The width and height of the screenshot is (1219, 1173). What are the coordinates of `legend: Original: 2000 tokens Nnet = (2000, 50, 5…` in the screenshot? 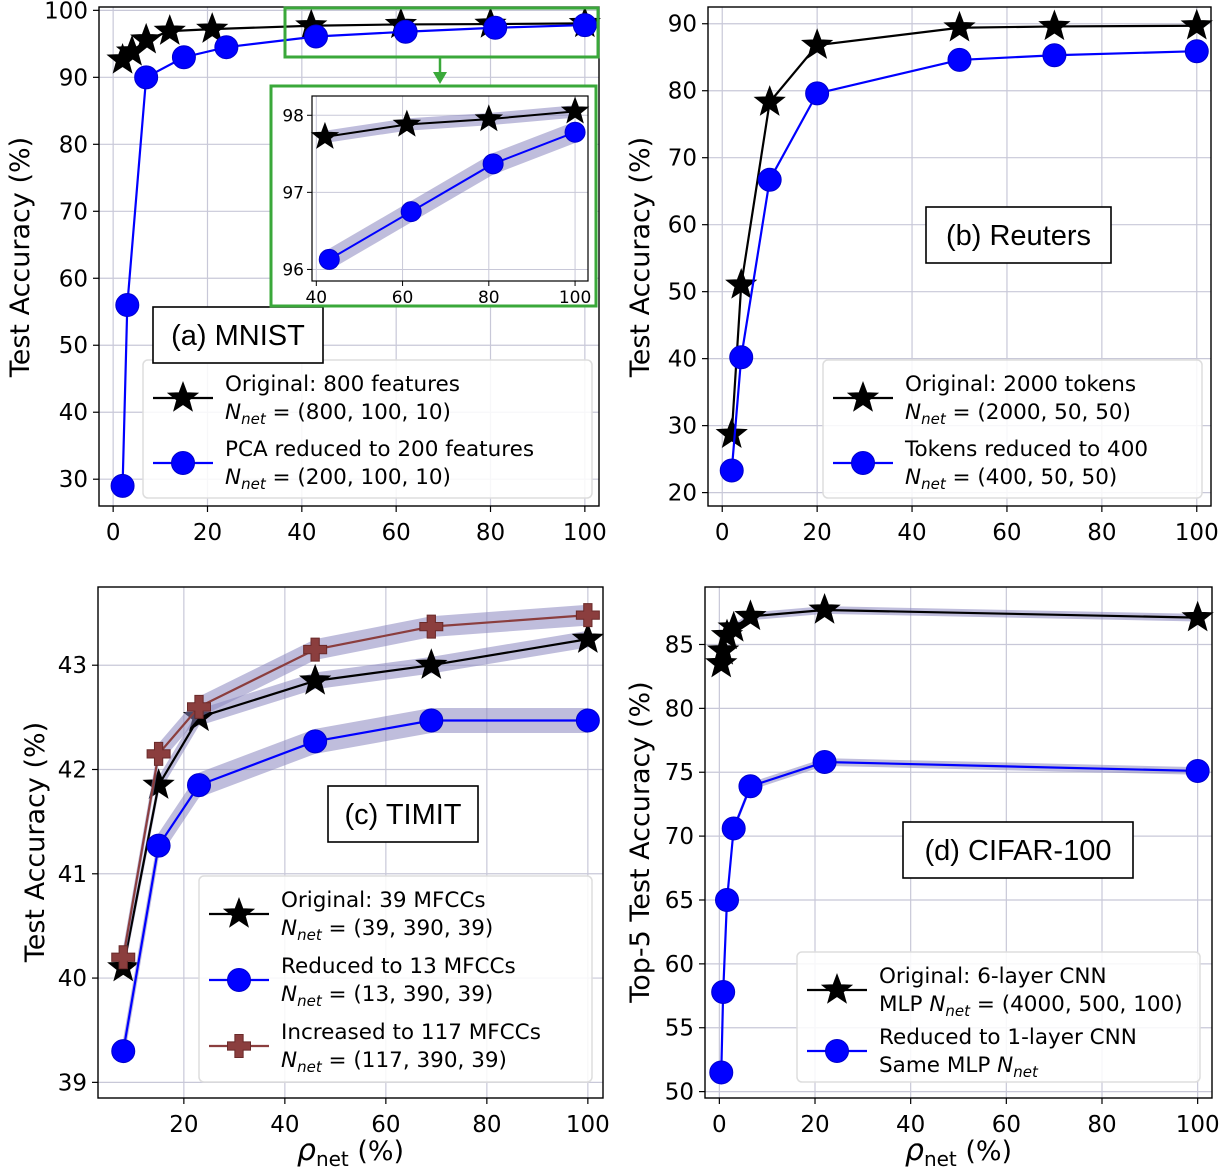 It's located at (1012, 429).